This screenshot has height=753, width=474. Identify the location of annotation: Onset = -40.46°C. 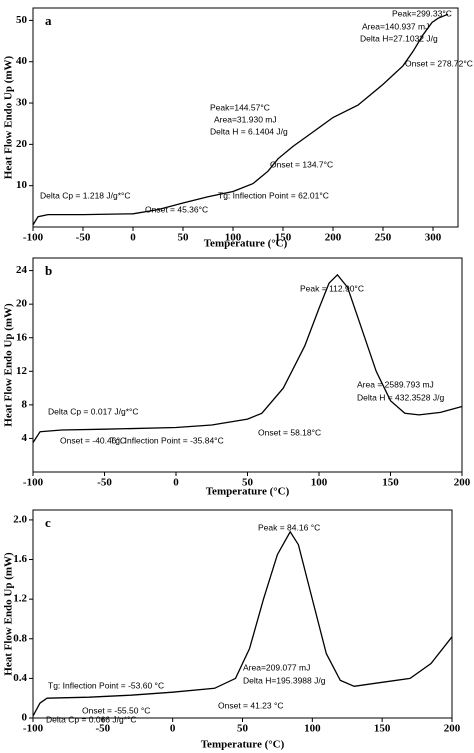
(93, 440).